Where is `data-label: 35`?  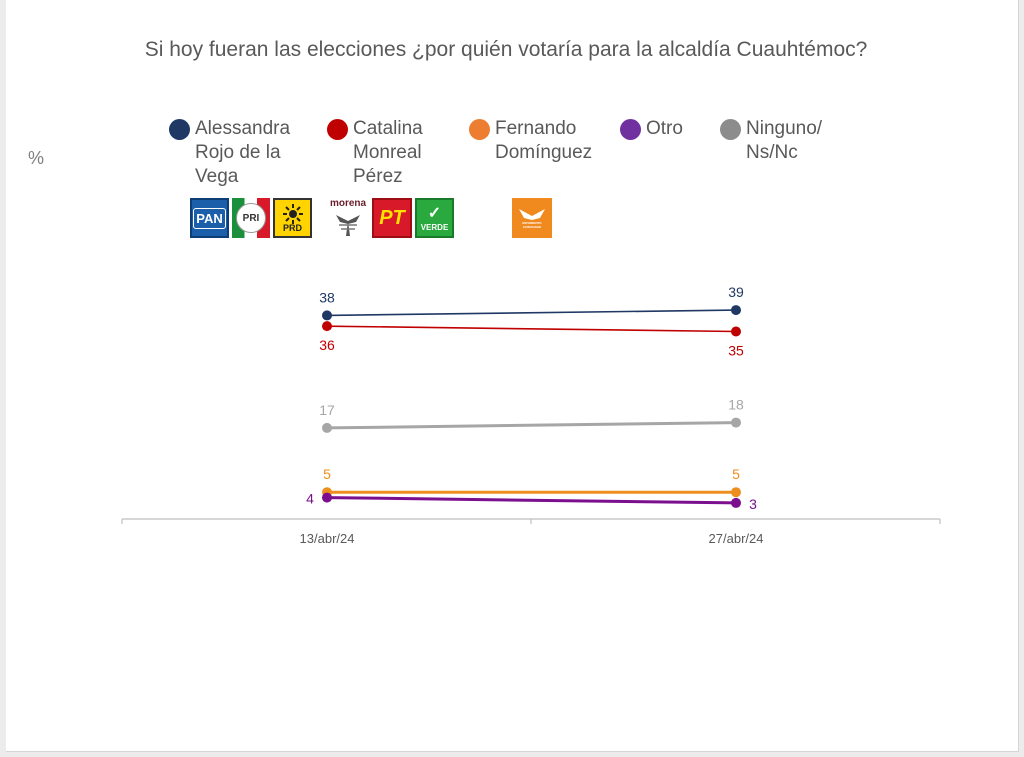 data-label: 35 is located at coordinates (736, 351).